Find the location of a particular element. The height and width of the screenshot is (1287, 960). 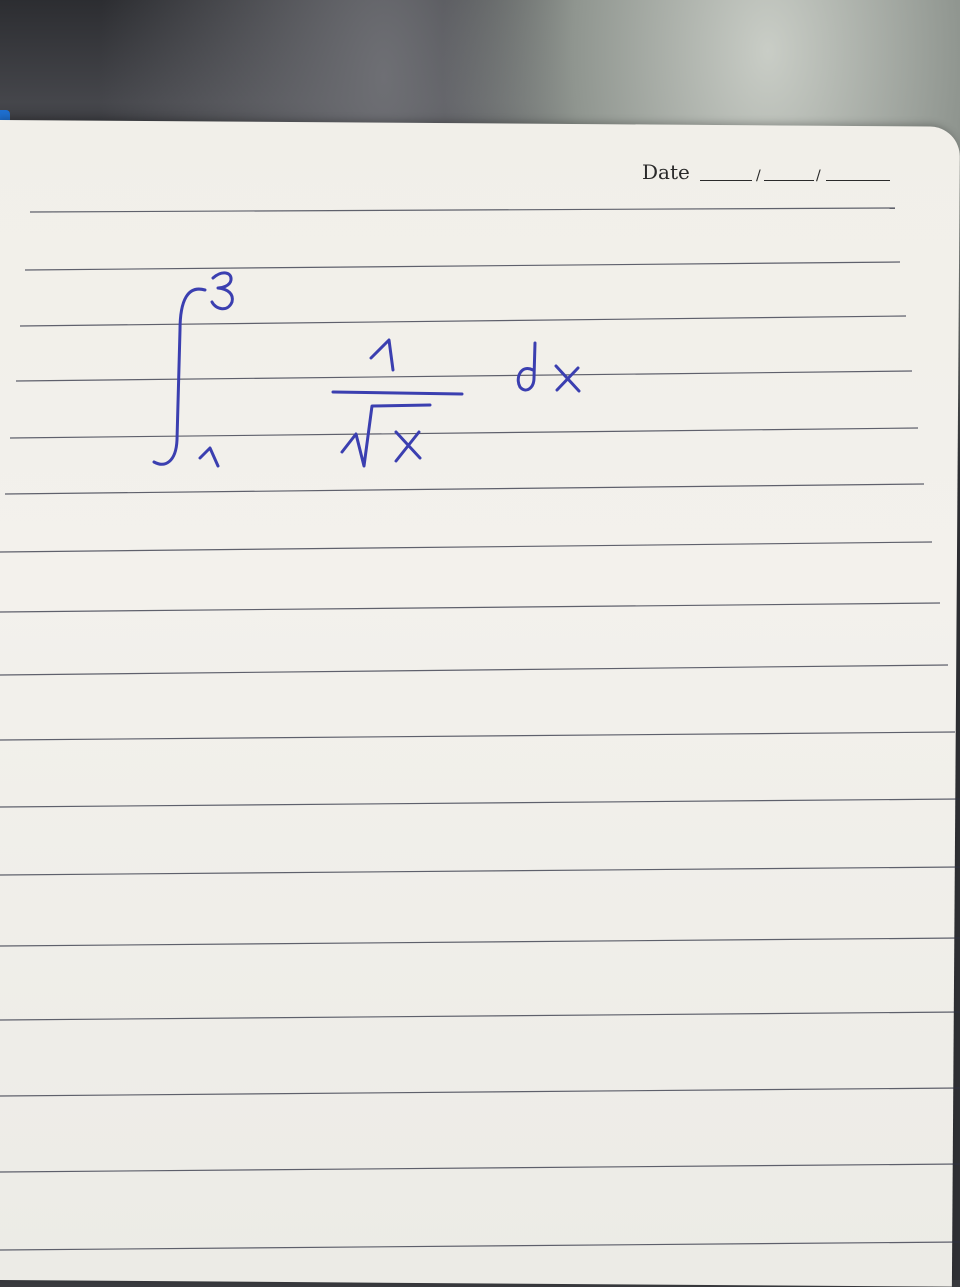

date-blanks: / / is located at coordinates (795, 176).